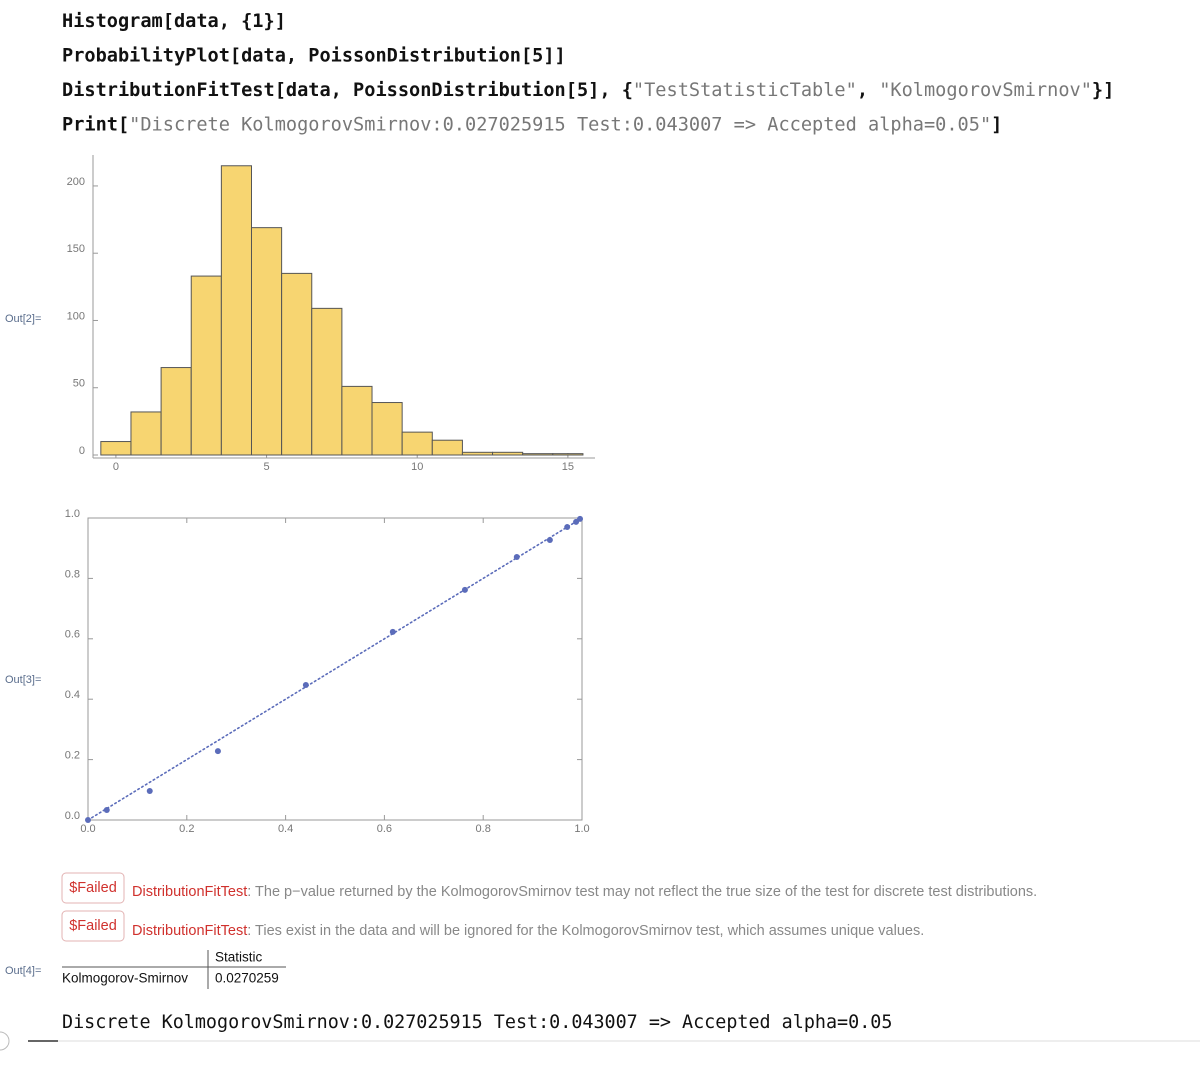 The height and width of the screenshot is (1065, 1200). What do you see at coordinates (186, 829) in the screenshot?
I see `x-tick-label: 0.2` at bounding box center [186, 829].